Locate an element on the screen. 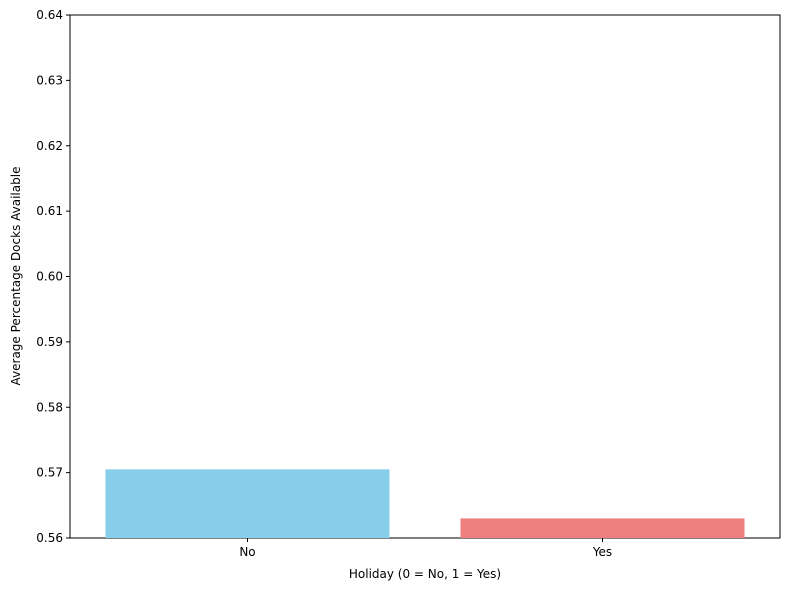 This screenshot has width=790, height=590. bar-yes is located at coordinates (602, 528).